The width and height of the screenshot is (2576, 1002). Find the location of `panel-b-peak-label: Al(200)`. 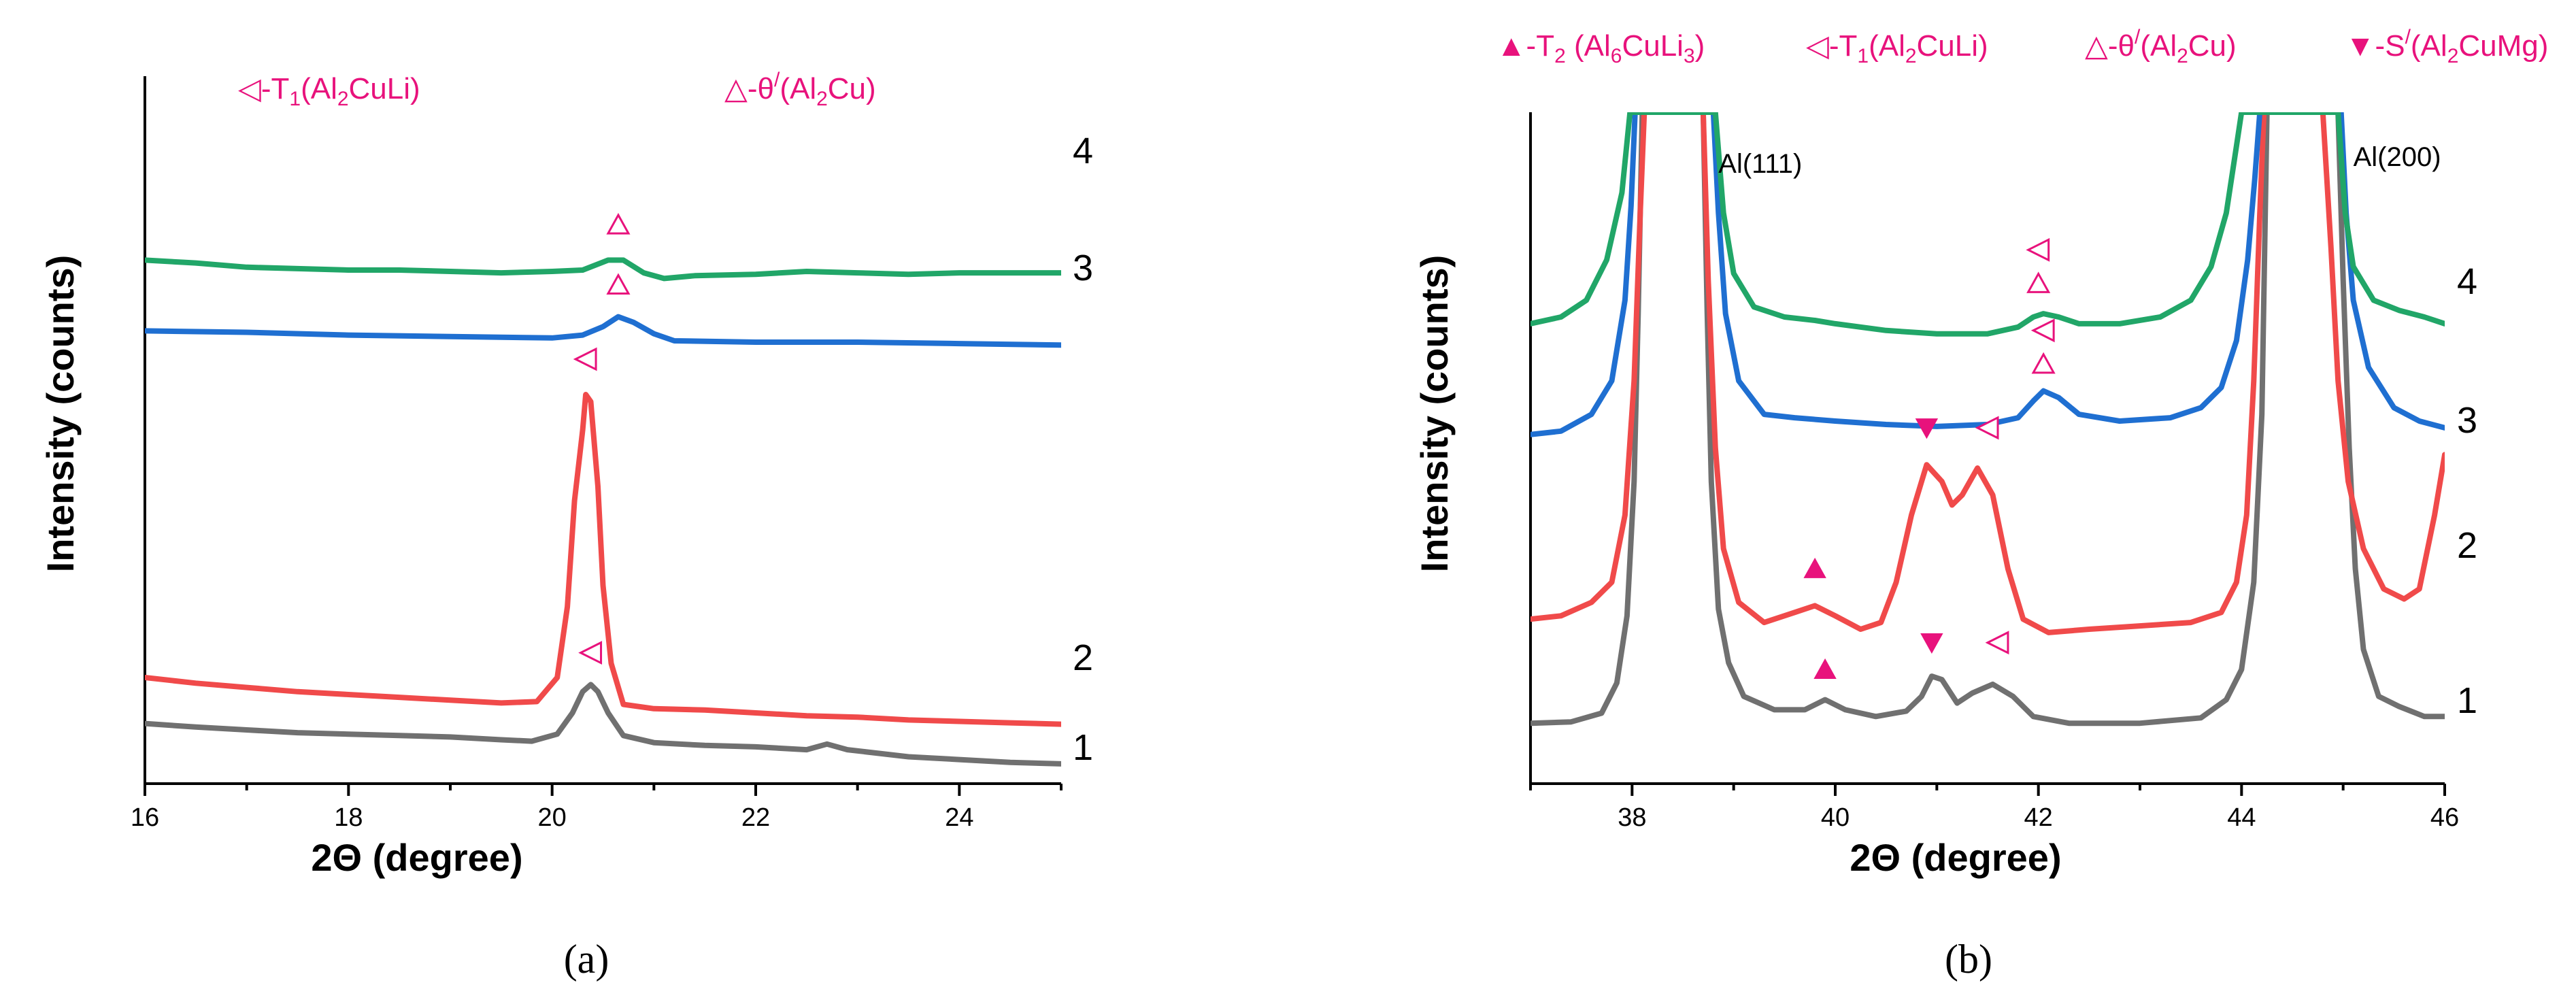

panel-b-peak-label: Al(200) is located at coordinates (2397, 157).